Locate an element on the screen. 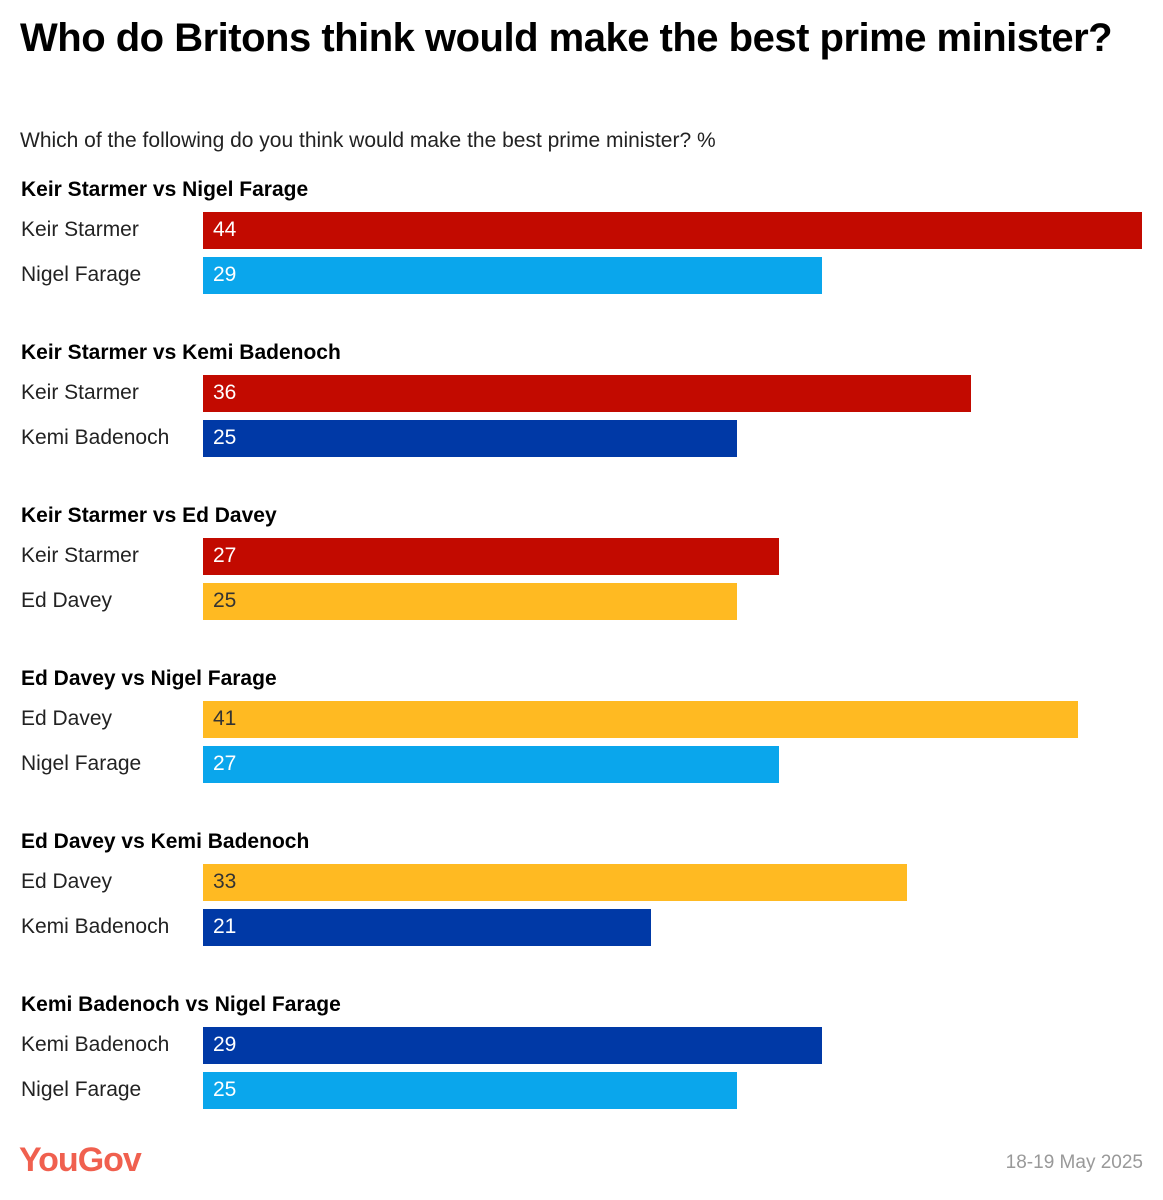 The width and height of the screenshot is (1163, 1200). bar-row: Nigel Farage 29 is located at coordinates (581, 275).